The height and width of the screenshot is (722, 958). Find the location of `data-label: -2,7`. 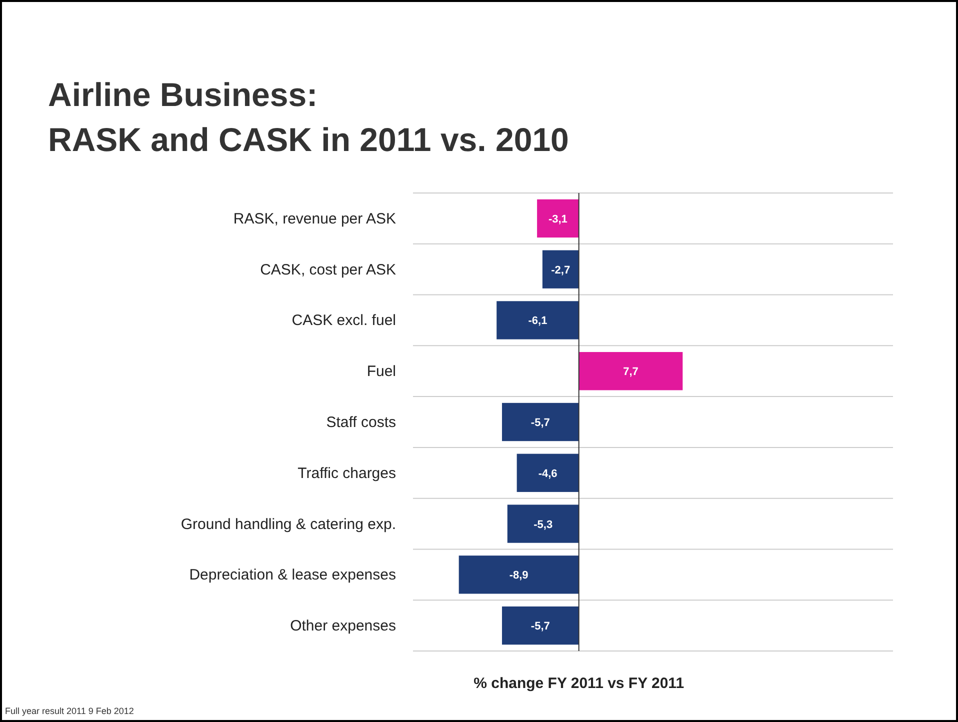

data-label: -2,7 is located at coordinates (560, 270).